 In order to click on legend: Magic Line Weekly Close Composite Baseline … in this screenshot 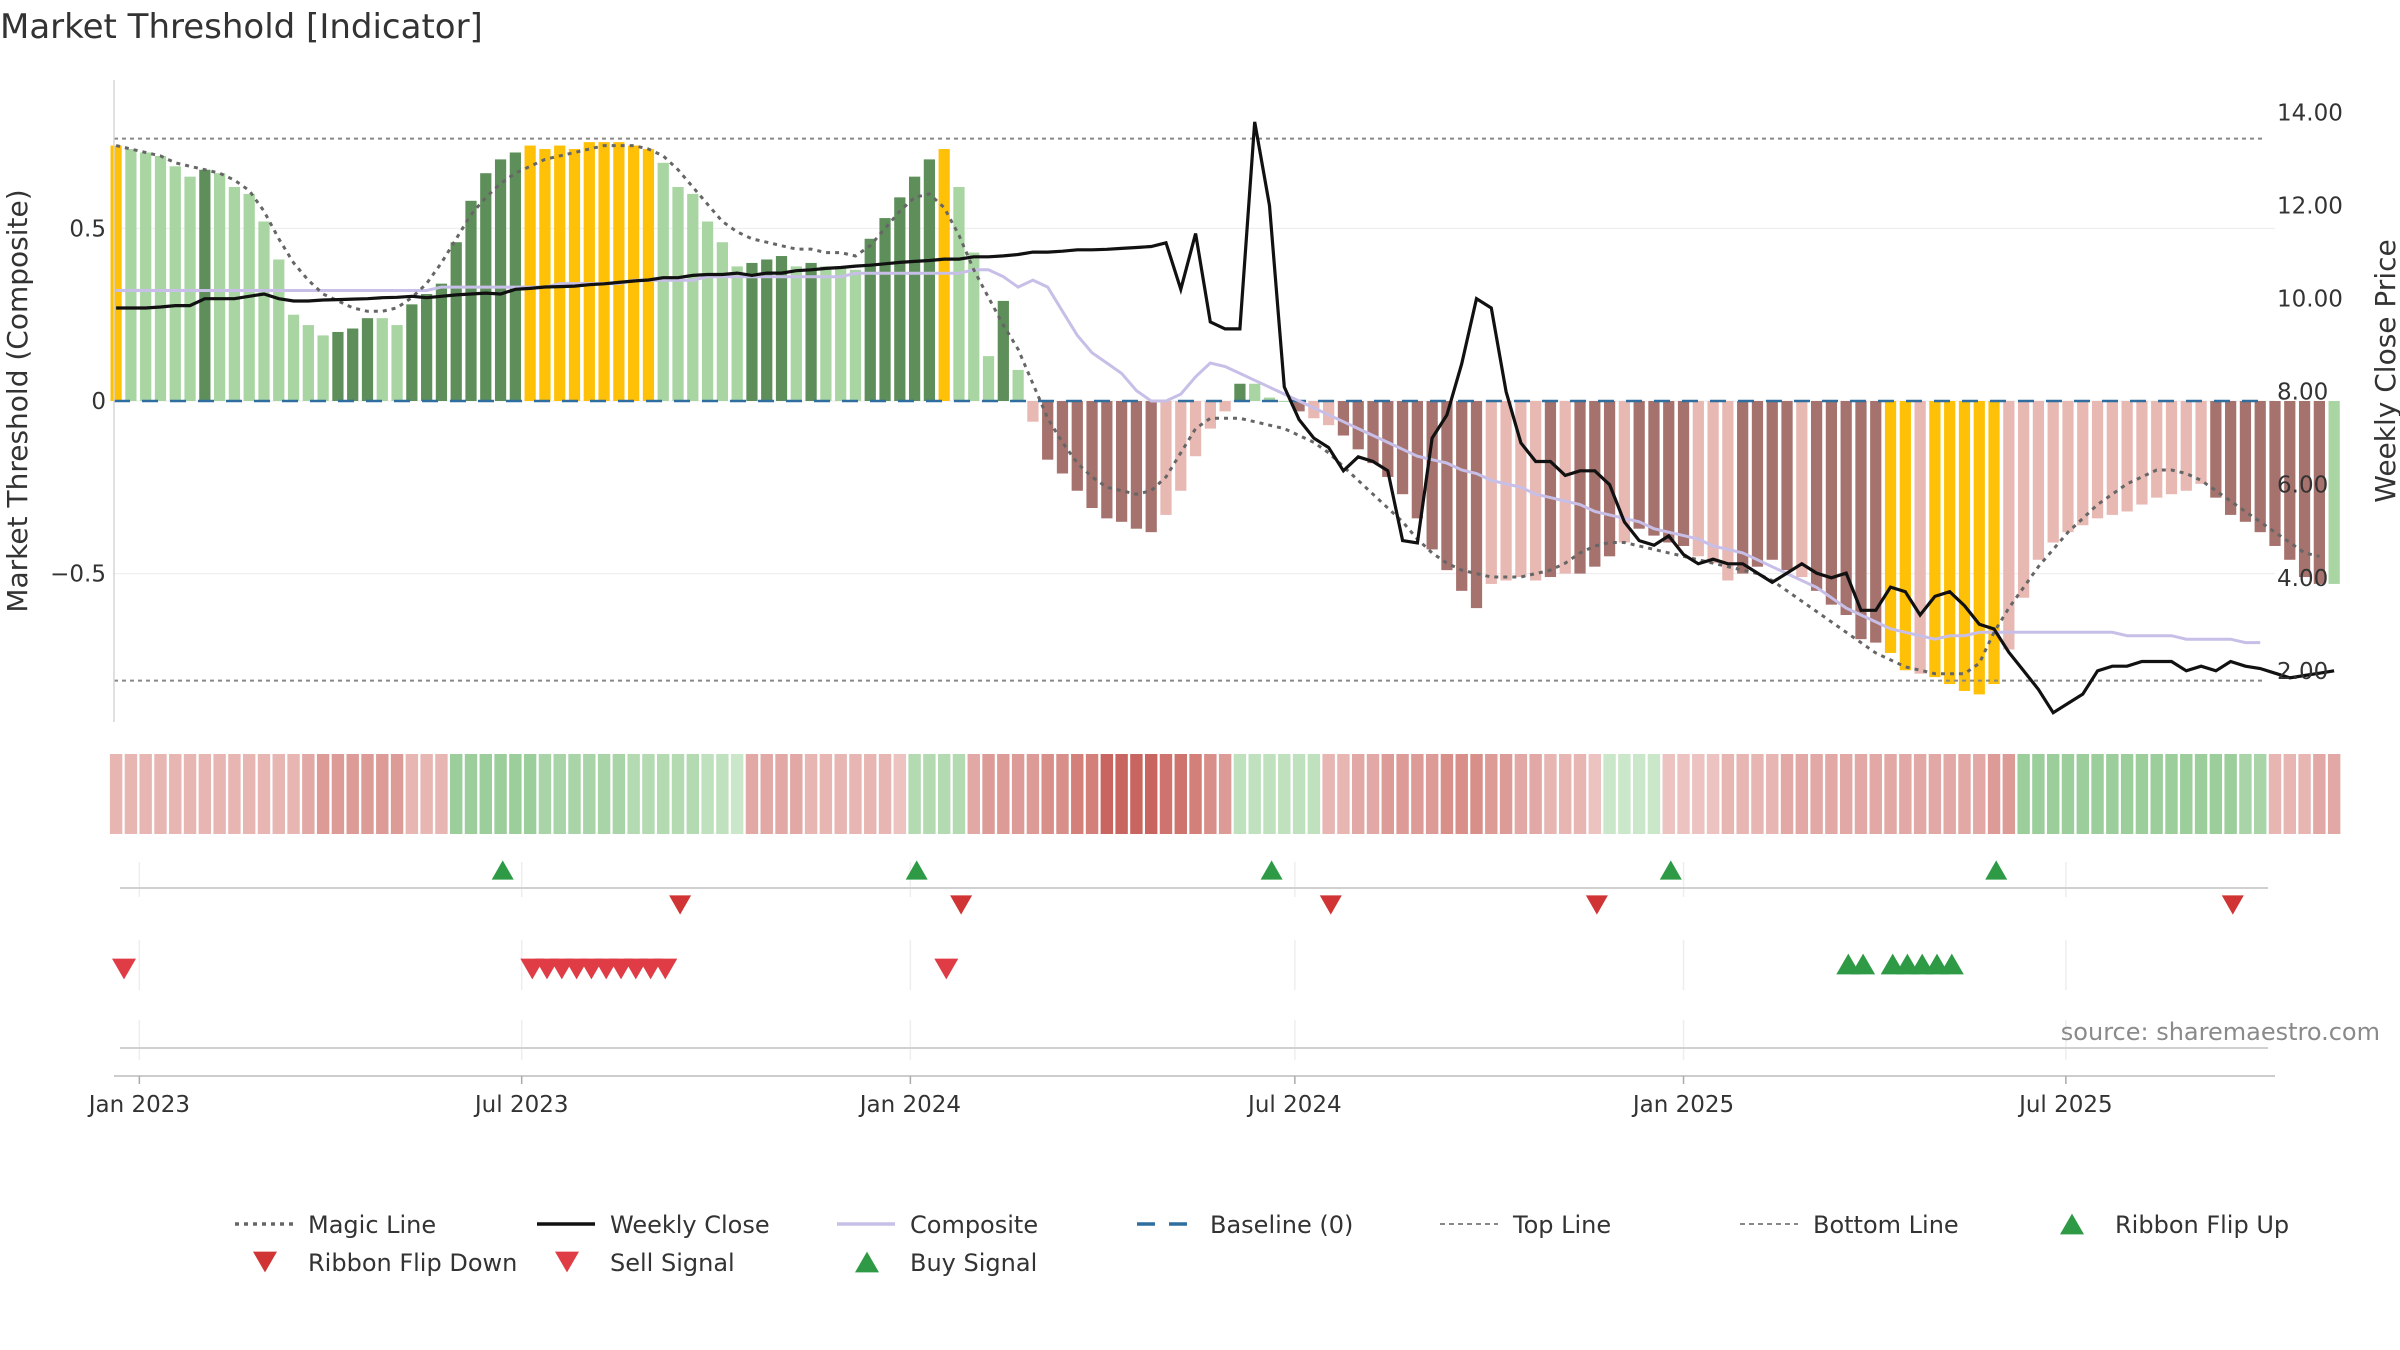, I will do `click(1262, 1244)`.